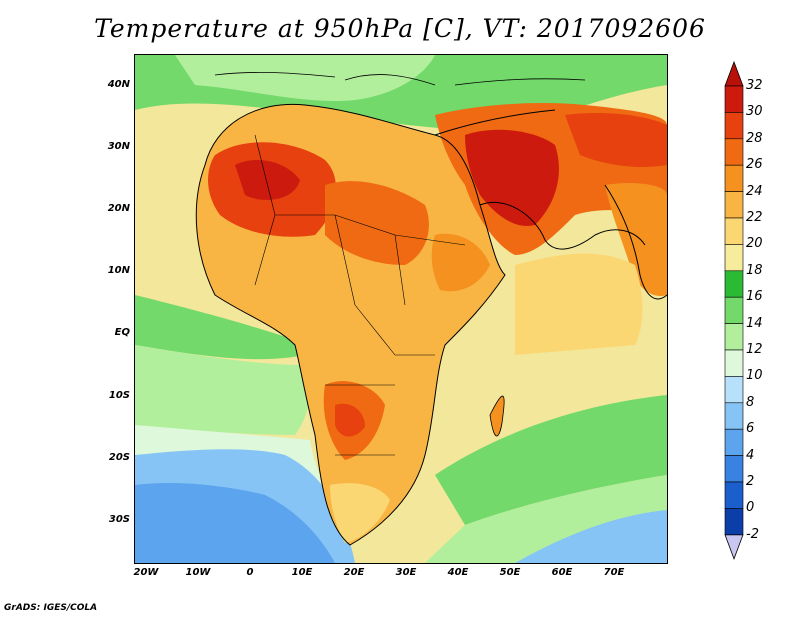  I want to click on southern-africa-hot, so click(350, 420).